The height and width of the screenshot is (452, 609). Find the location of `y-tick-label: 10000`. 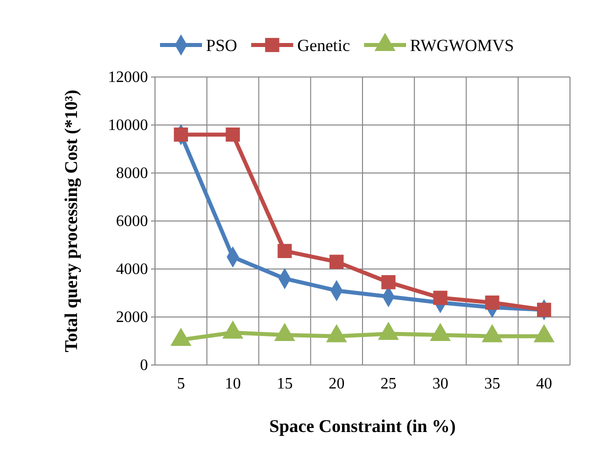

y-tick-label: 10000 is located at coordinates (128, 125).